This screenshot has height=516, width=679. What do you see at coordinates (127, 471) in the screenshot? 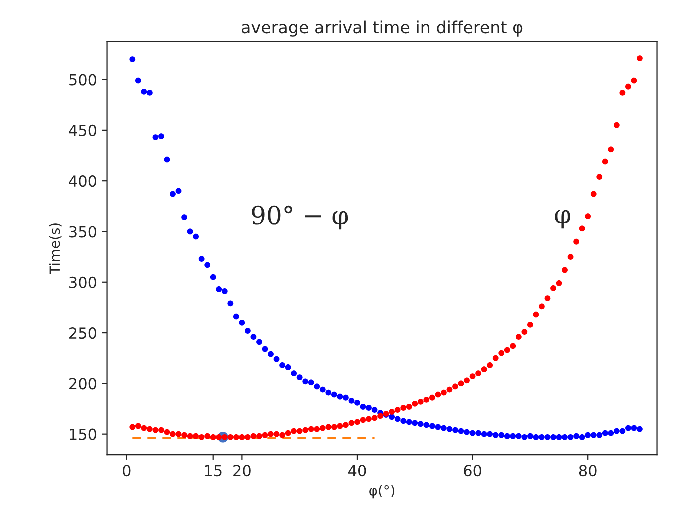
I see `x-tick-label: 0` at bounding box center [127, 471].